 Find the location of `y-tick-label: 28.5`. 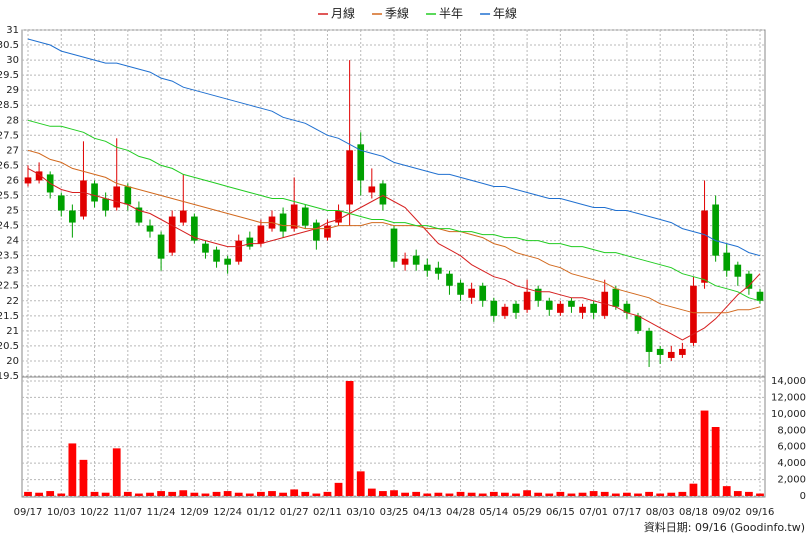

y-tick-label: 28.5 is located at coordinates (9, 105).